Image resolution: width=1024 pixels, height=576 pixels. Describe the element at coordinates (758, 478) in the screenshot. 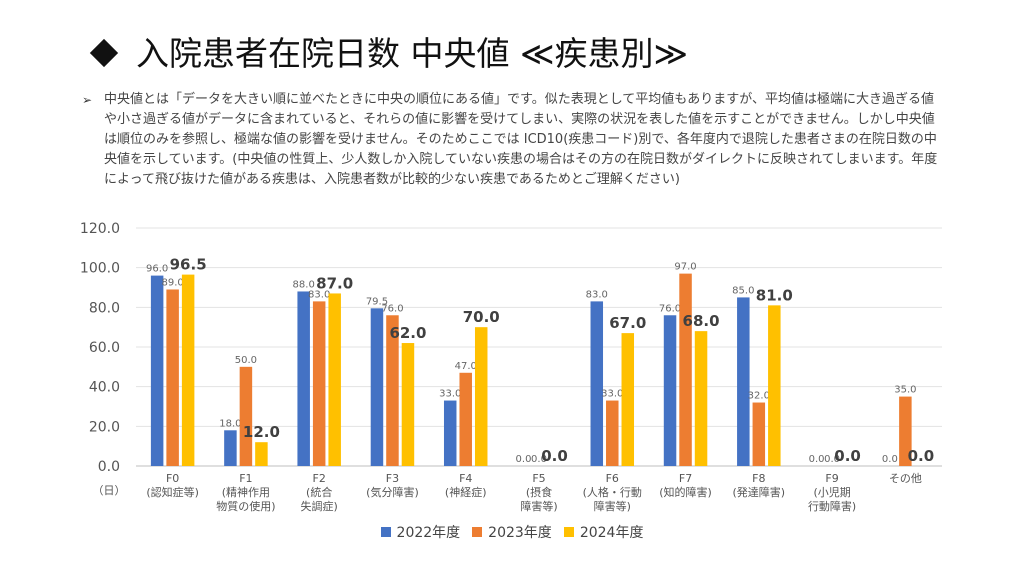

I see `x-tick-label: F8` at that location.